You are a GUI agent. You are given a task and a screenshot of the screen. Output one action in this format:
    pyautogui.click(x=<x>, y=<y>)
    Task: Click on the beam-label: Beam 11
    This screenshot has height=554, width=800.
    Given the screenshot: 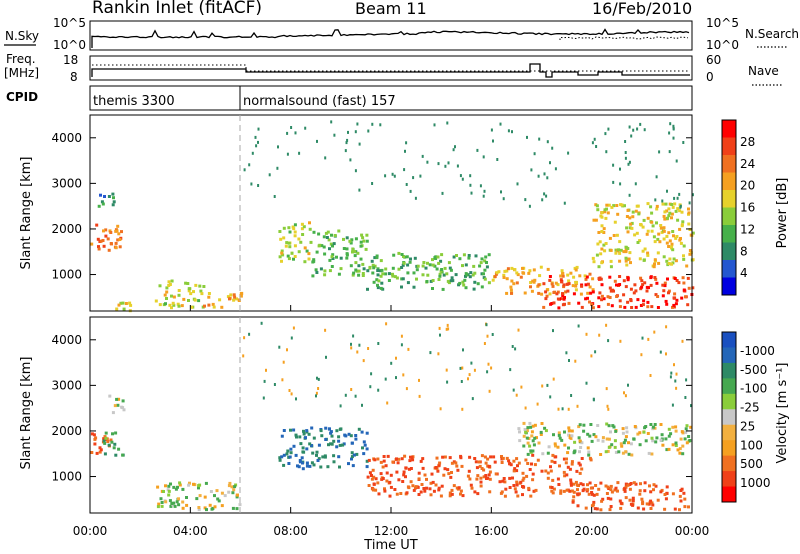 What is the action you would take?
    pyautogui.click(x=391, y=9)
    